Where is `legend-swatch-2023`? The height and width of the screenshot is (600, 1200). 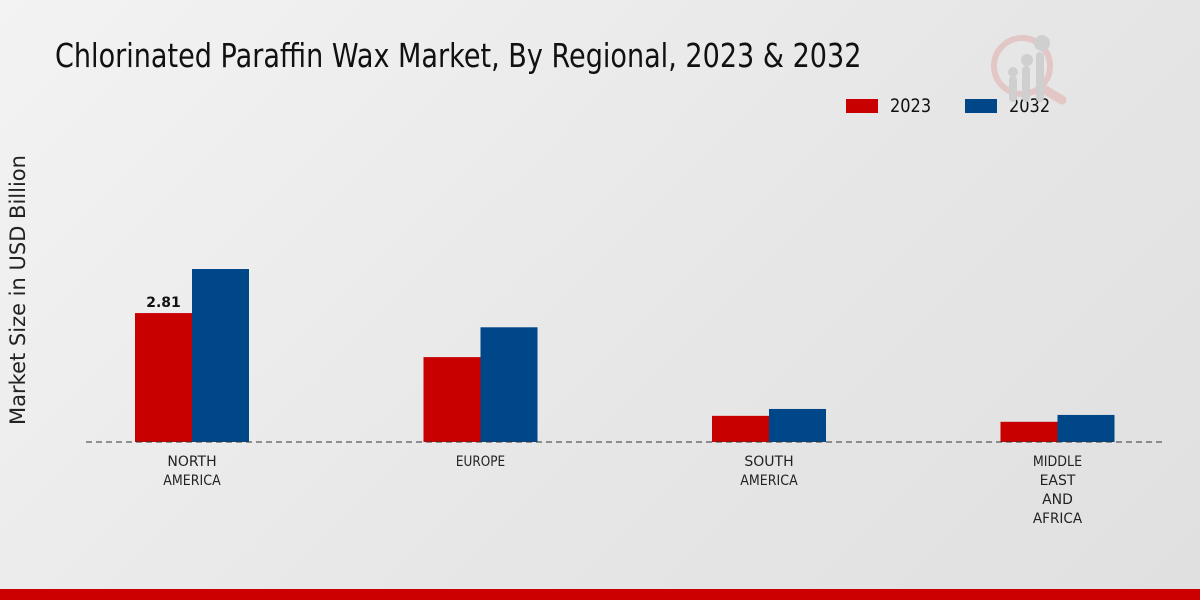
legend-swatch-2023 is located at coordinates (862, 106).